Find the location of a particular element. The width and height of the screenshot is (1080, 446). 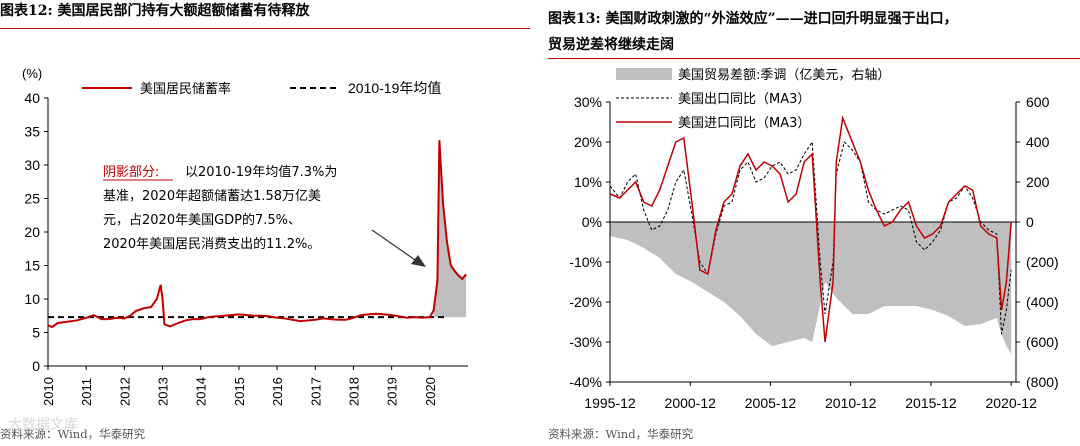

right-right-y-tick-label: 0 is located at coordinates (1030, 222).